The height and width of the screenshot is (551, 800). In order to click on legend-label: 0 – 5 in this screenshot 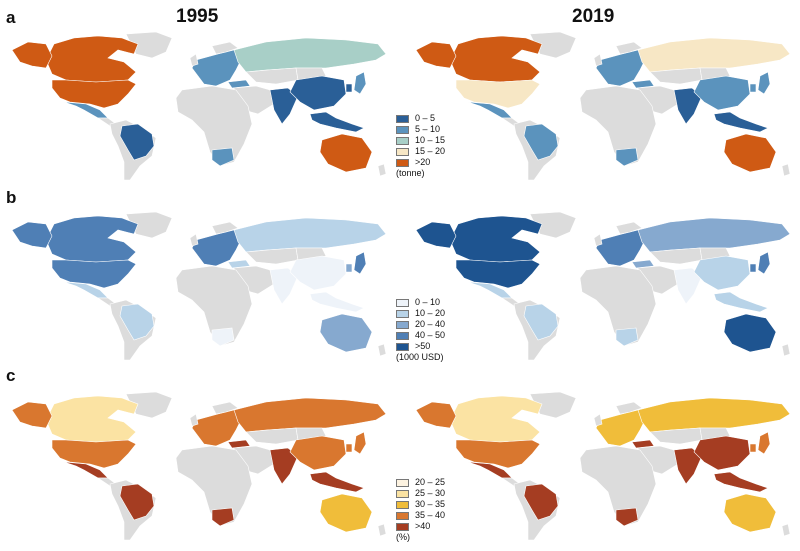, I will do `click(425, 118)`.